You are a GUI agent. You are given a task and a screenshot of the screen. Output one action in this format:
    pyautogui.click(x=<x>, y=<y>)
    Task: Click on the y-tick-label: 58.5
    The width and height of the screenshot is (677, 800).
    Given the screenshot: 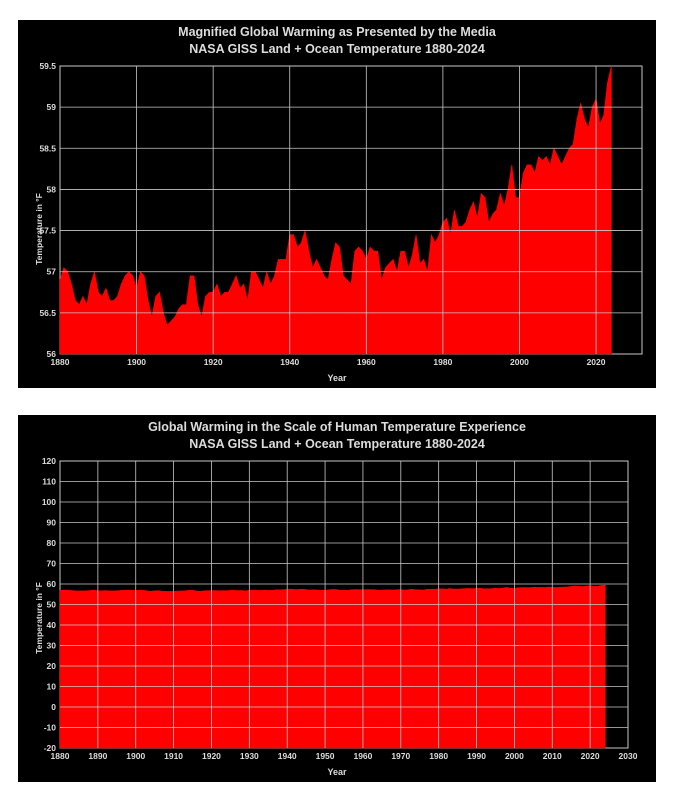 What is the action you would take?
    pyautogui.click(x=47, y=148)
    